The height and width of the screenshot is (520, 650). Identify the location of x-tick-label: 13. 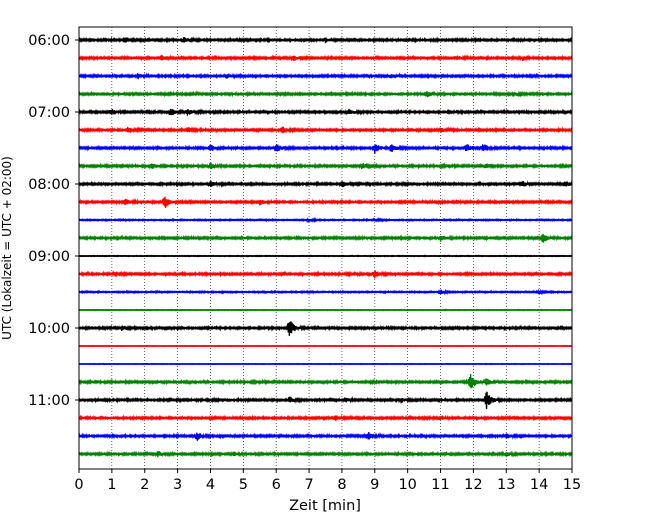
(506, 485).